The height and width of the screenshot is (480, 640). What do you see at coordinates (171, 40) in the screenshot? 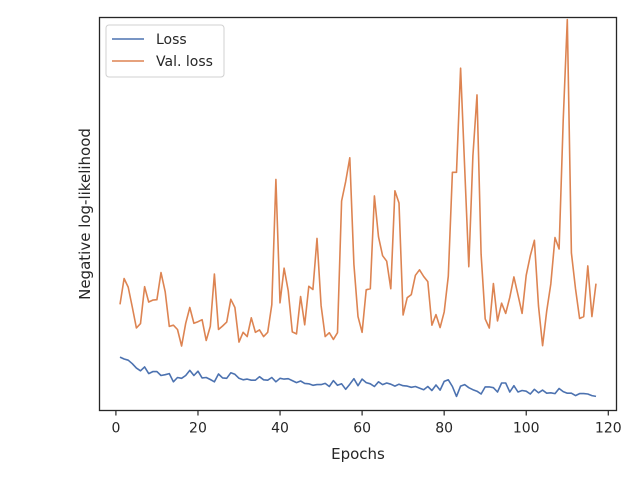
I see `legend-label-loss: Loss` at bounding box center [171, 40].